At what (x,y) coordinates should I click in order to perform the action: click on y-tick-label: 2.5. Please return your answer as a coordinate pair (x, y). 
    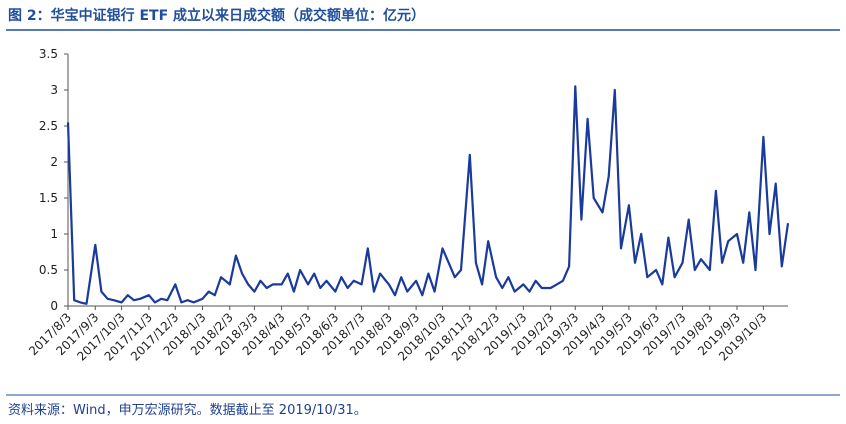
    Looking at the image, I should click on (48, 126).